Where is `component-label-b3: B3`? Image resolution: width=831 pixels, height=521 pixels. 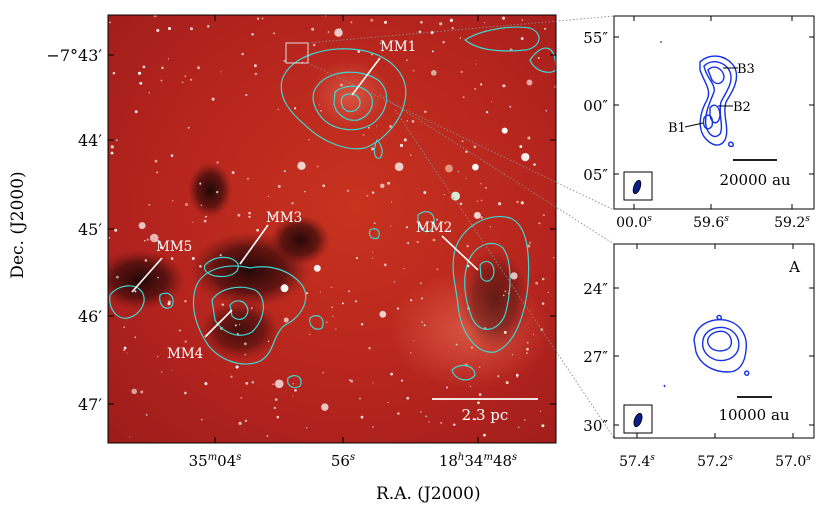
component-label-b3: B3 is located at coordinates (746, 69).